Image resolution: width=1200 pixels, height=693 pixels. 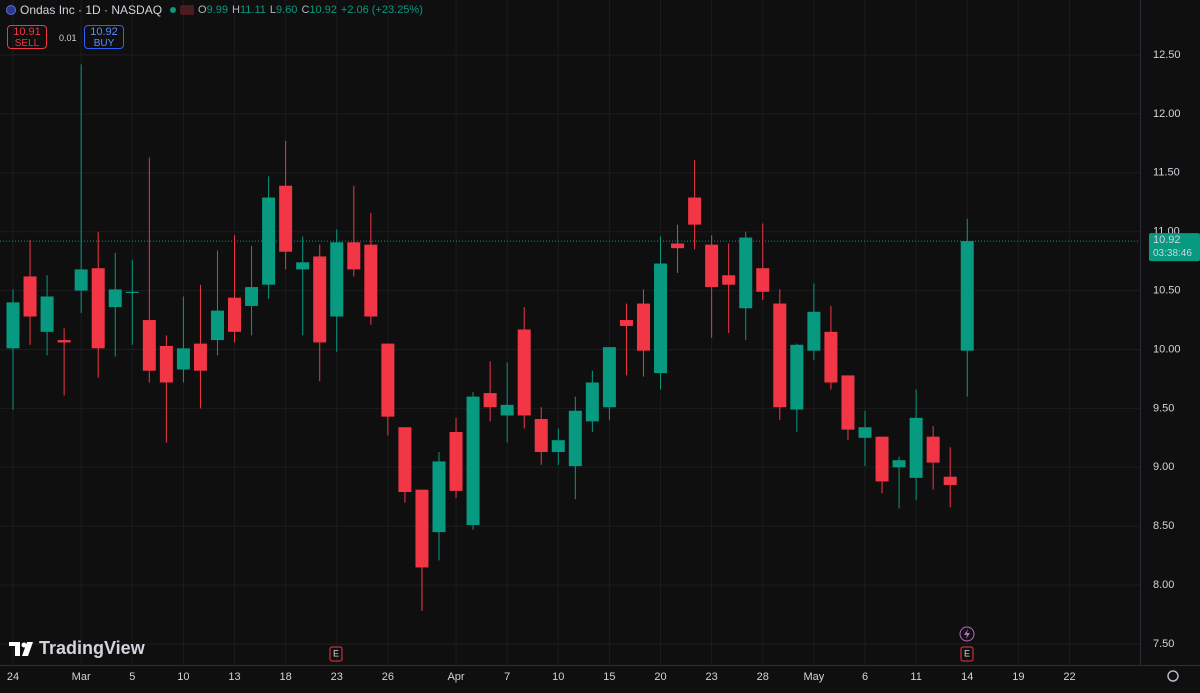 I want to click on x-tick-label: Mar, so click(x=81, y=677).